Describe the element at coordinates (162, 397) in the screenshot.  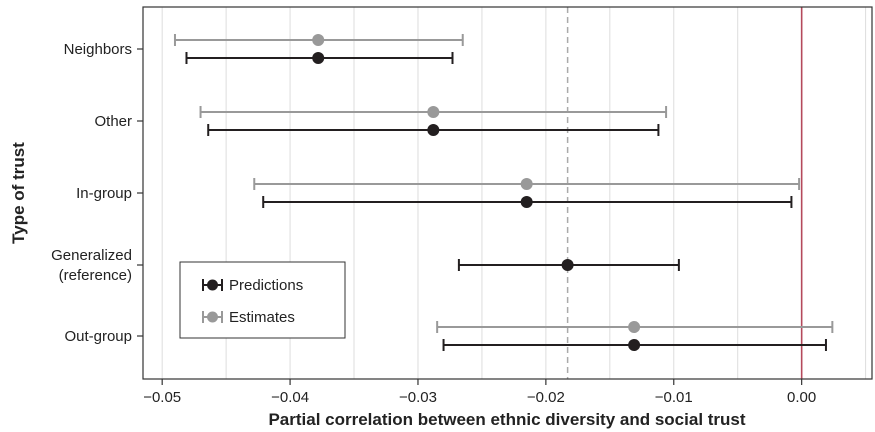
I see `x-tick-label: −0.05` at that location.